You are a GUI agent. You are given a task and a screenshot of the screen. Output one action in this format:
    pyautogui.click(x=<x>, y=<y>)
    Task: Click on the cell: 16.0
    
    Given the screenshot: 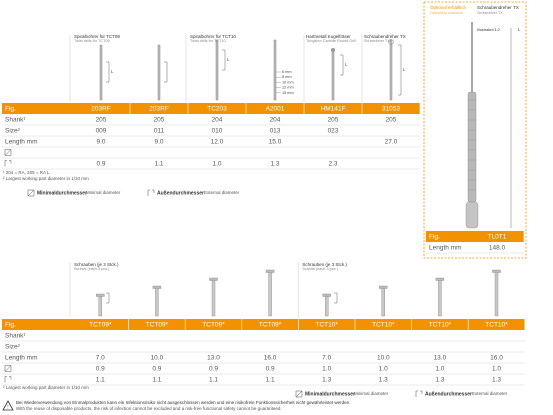 What is the action you would take?
    pyautogui.click(x=270, y=358)
    